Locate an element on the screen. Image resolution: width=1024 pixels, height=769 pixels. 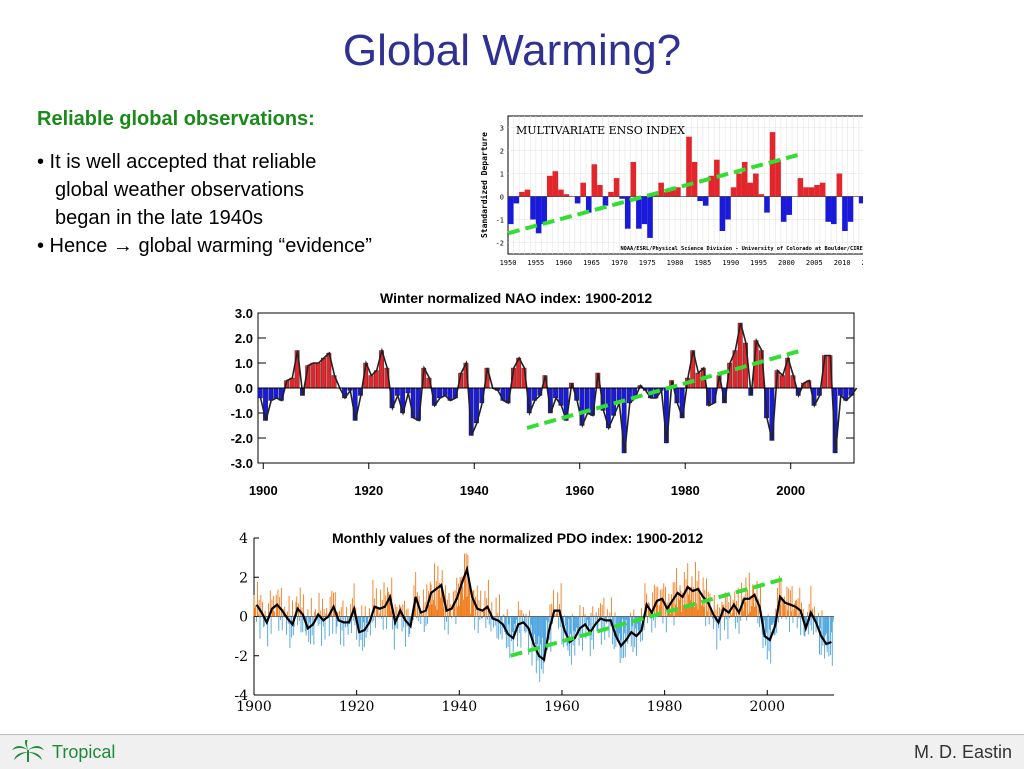
y-axis-label: Standardized Departure is located at coordinates (484, 185).